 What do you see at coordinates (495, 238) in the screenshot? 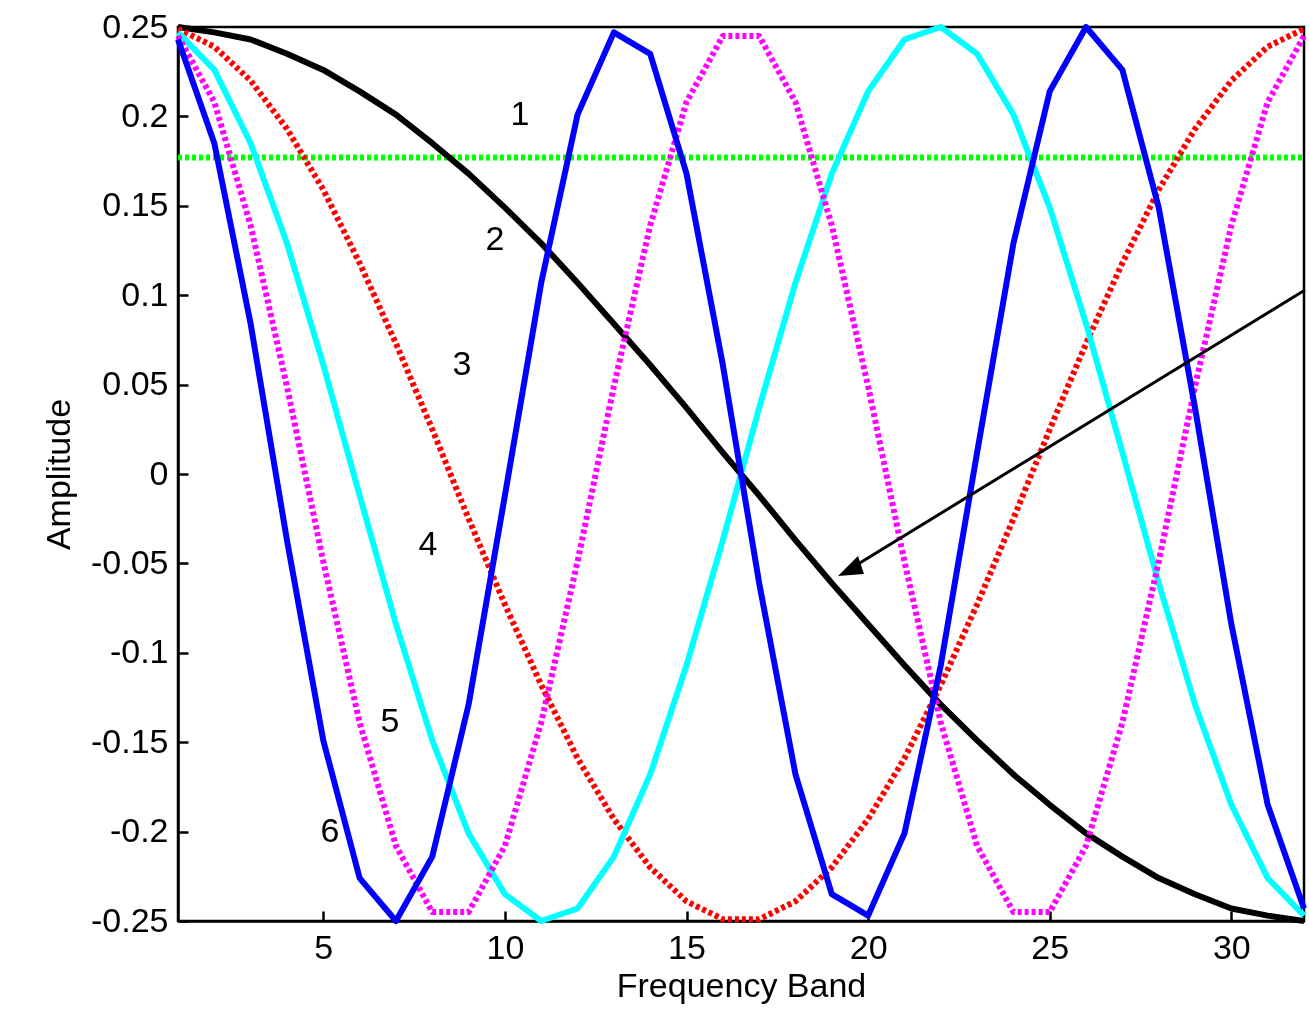
I see `series-label: 2` at bounding box center [495, 238].